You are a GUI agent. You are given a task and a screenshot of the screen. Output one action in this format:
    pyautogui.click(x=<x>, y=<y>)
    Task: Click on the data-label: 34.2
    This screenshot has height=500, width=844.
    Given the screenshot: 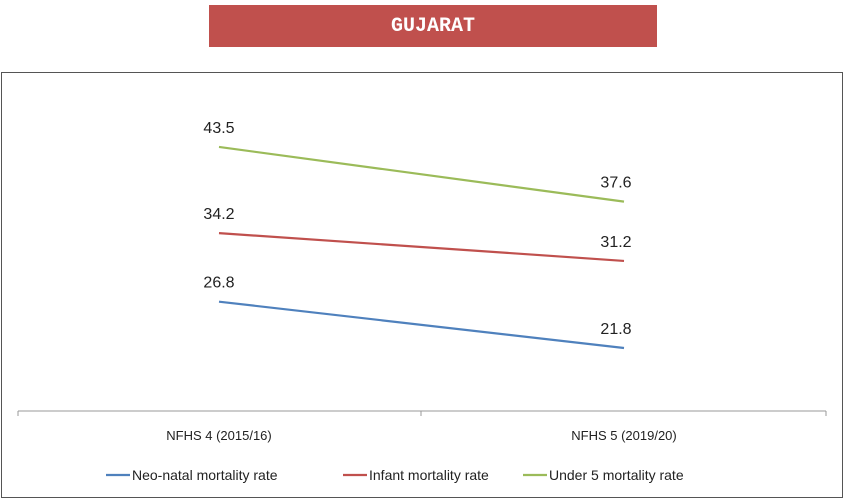 What is the action you would take?
    pyautogui.click(x=218, y=214)
    